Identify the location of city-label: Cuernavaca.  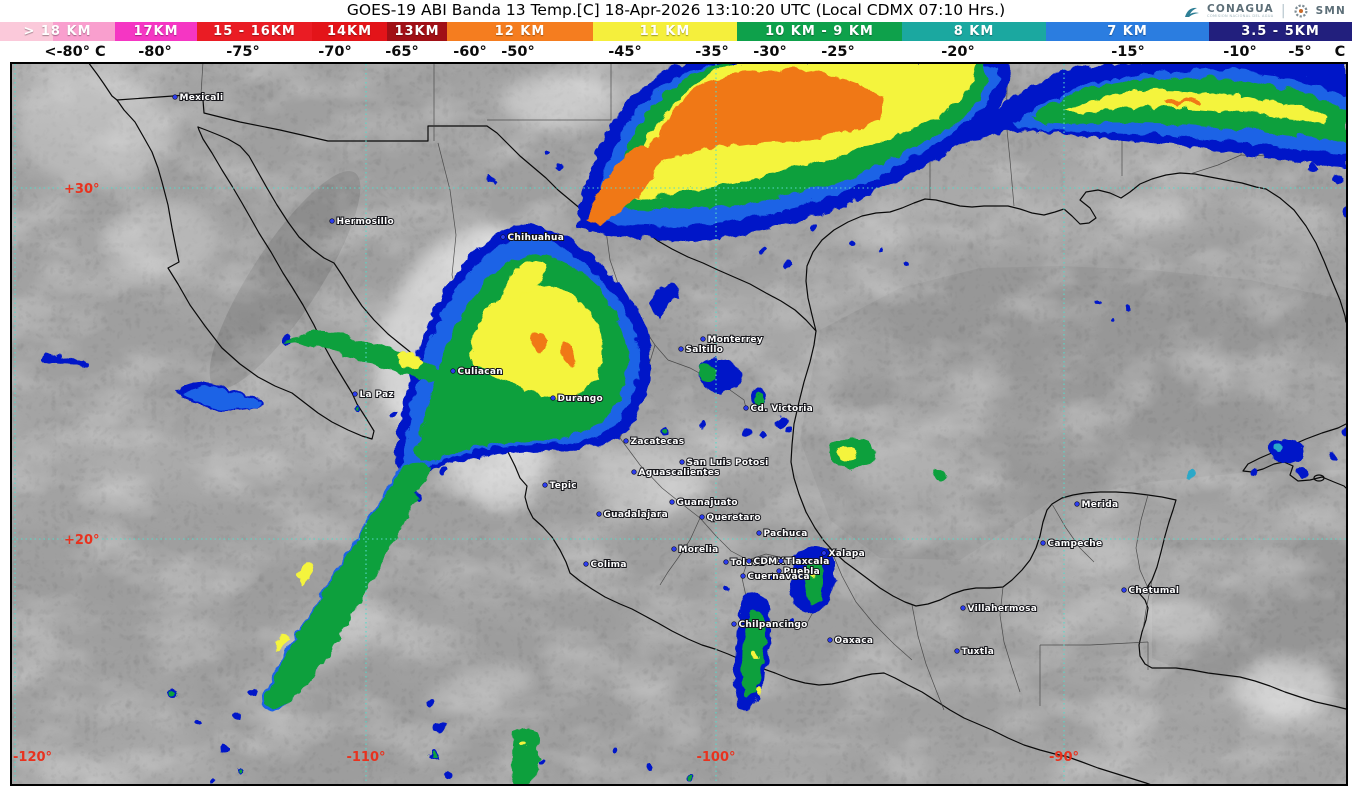
(779, 577).